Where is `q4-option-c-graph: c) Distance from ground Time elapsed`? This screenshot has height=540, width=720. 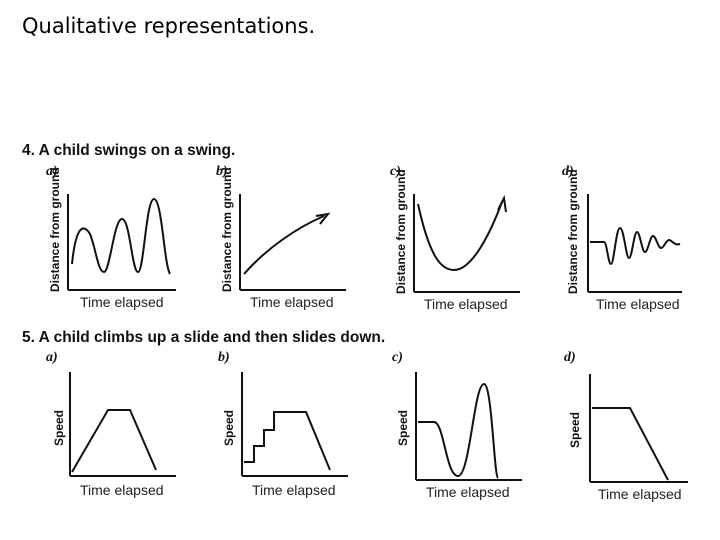
q4-option-c-graph: c) Distance from ground Time elapsed is located at coordinates (475, 244).